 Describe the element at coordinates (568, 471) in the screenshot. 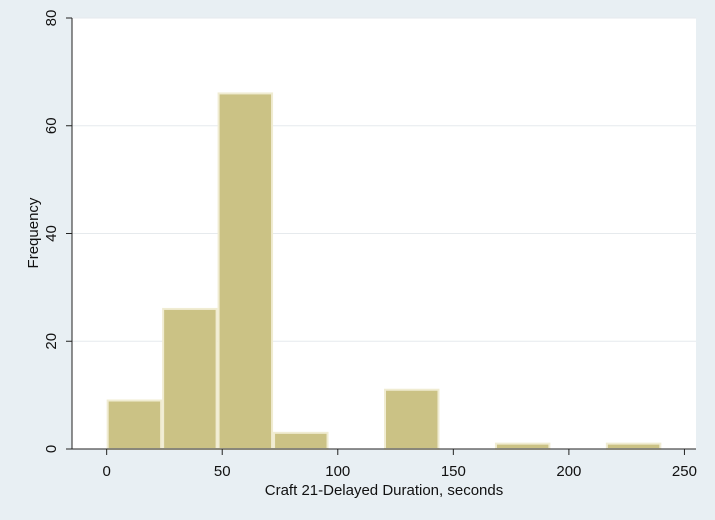

I see `x-tick-label: 200` at that location.